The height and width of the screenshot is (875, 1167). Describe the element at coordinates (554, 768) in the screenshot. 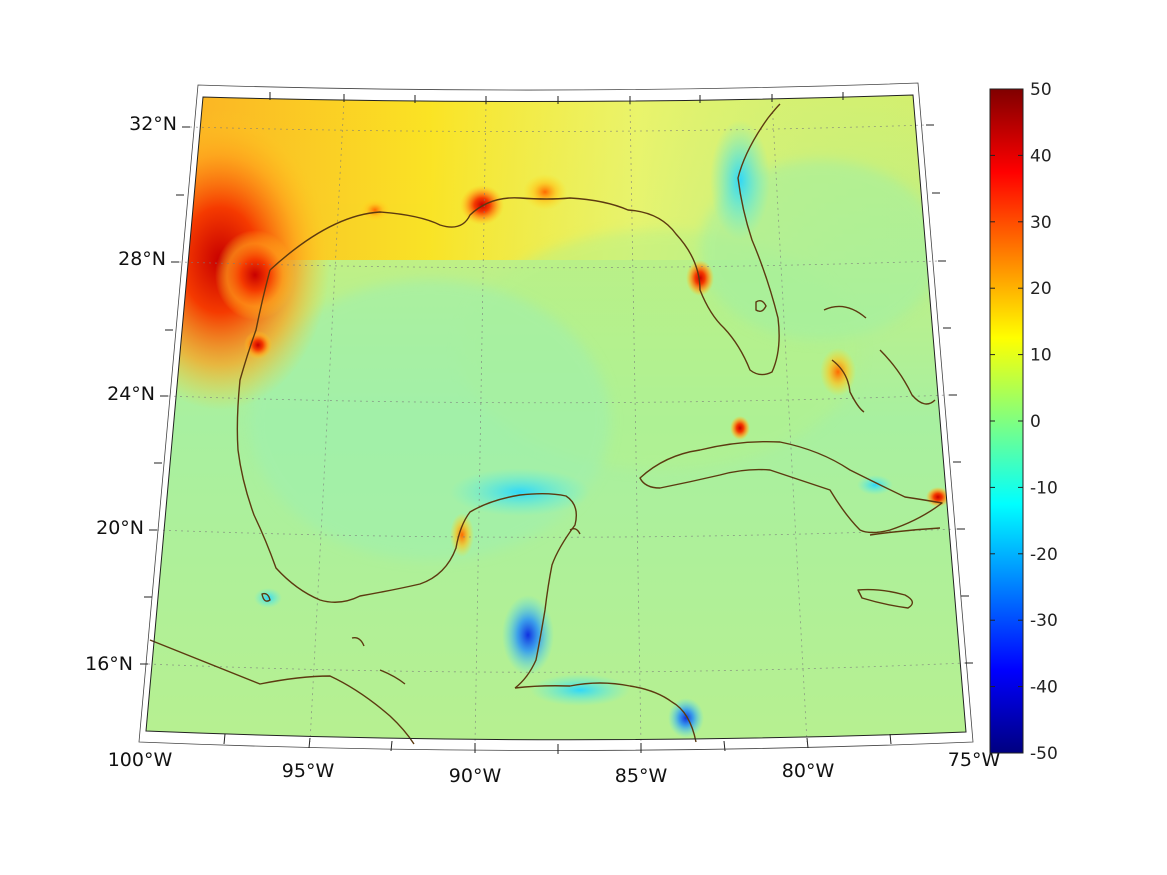

I see `longitude-labels: 100°W 95°W 90°W 85°W 80°W 75°W` at that location.